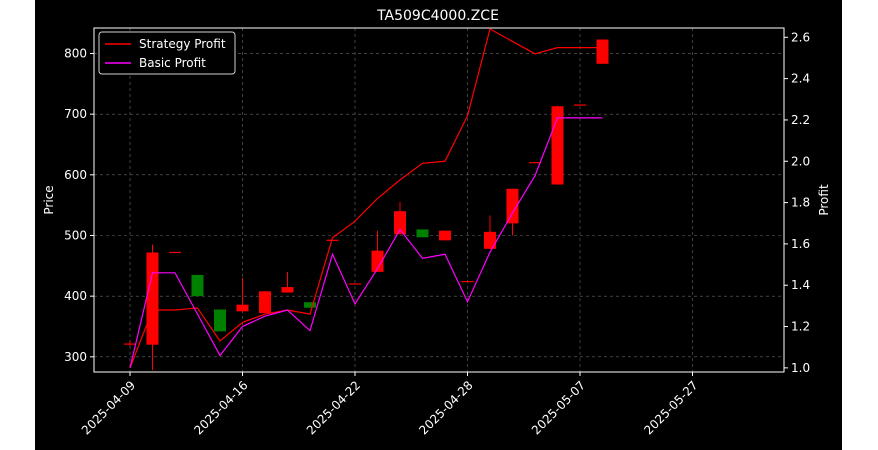  I want to click on legend-box, so click(167, 53).